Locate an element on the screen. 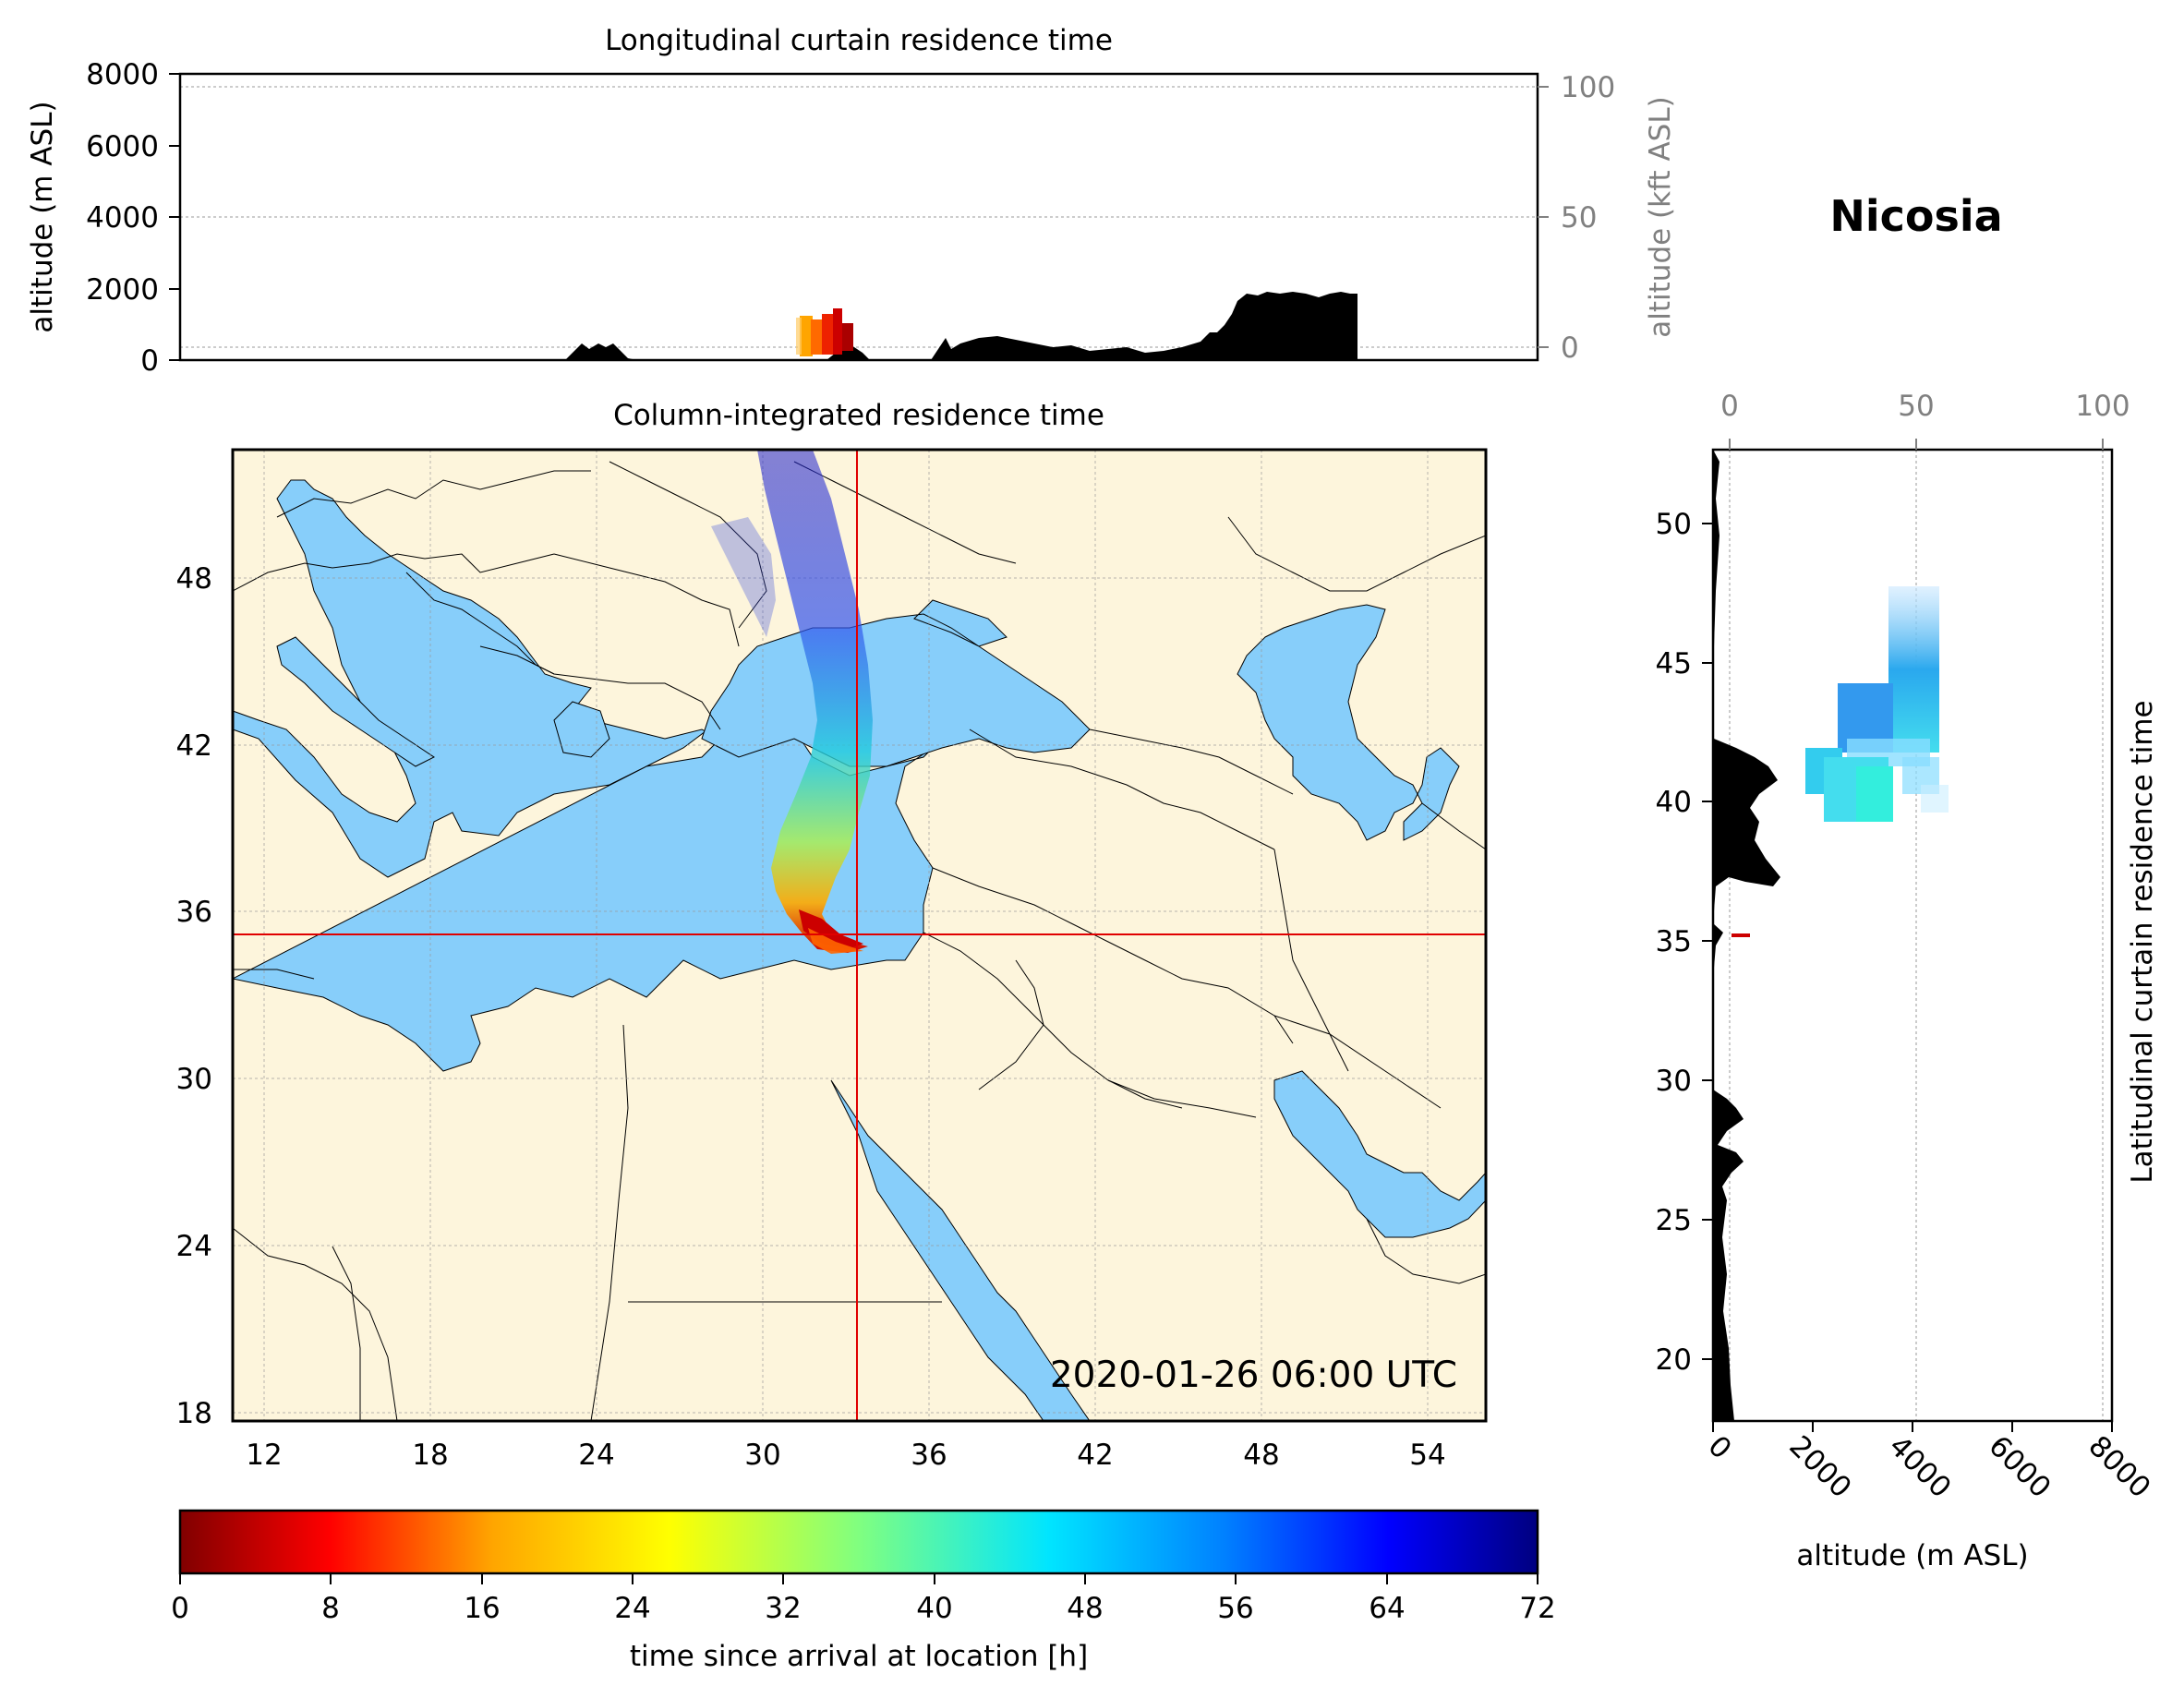  long-ytick-2000: 2000 is located at coordinates (122, 290).